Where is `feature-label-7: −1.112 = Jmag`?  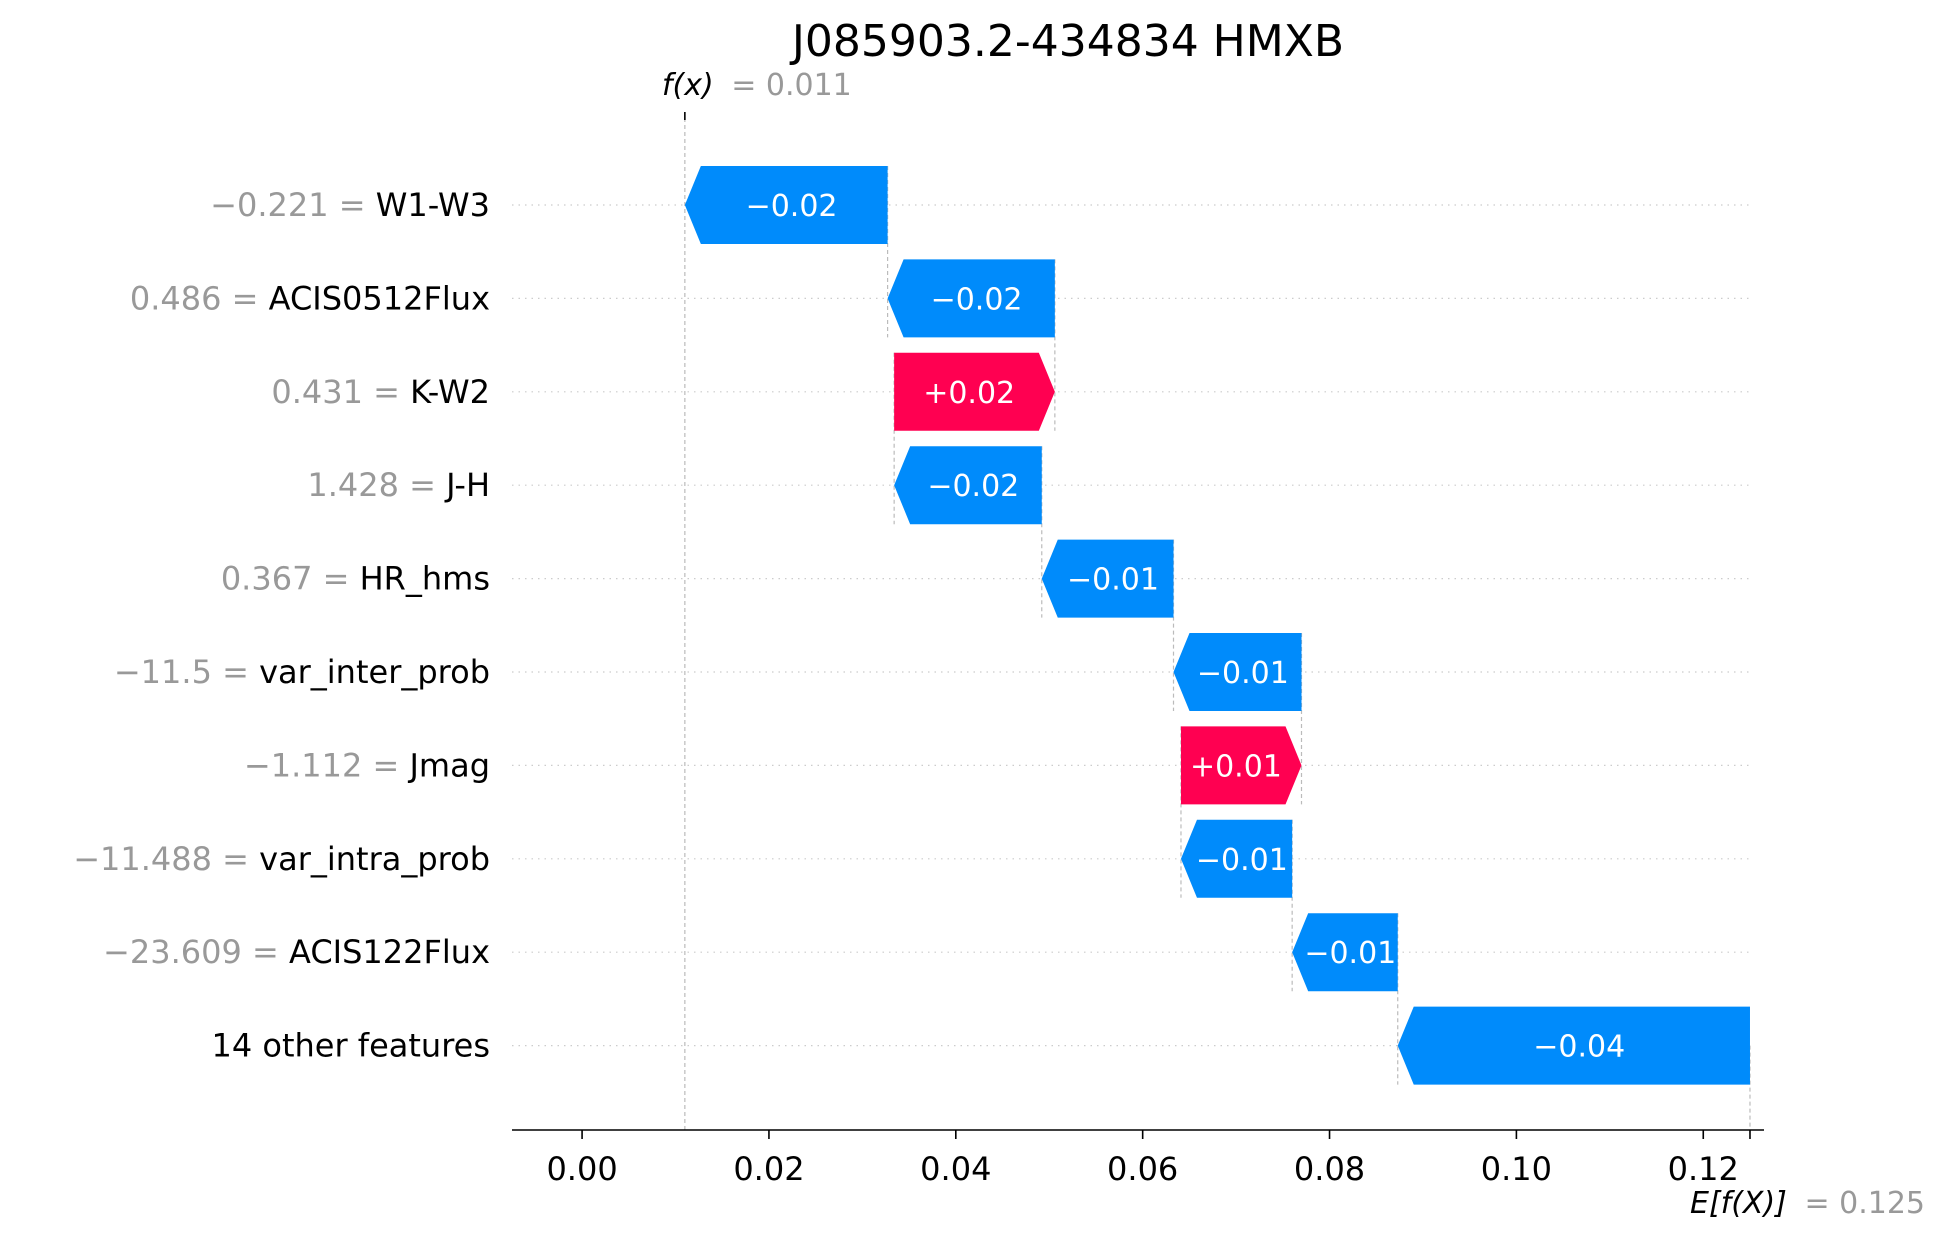
feature-label-7: −1.112 = Jmag is located at coordinates (367, 765).